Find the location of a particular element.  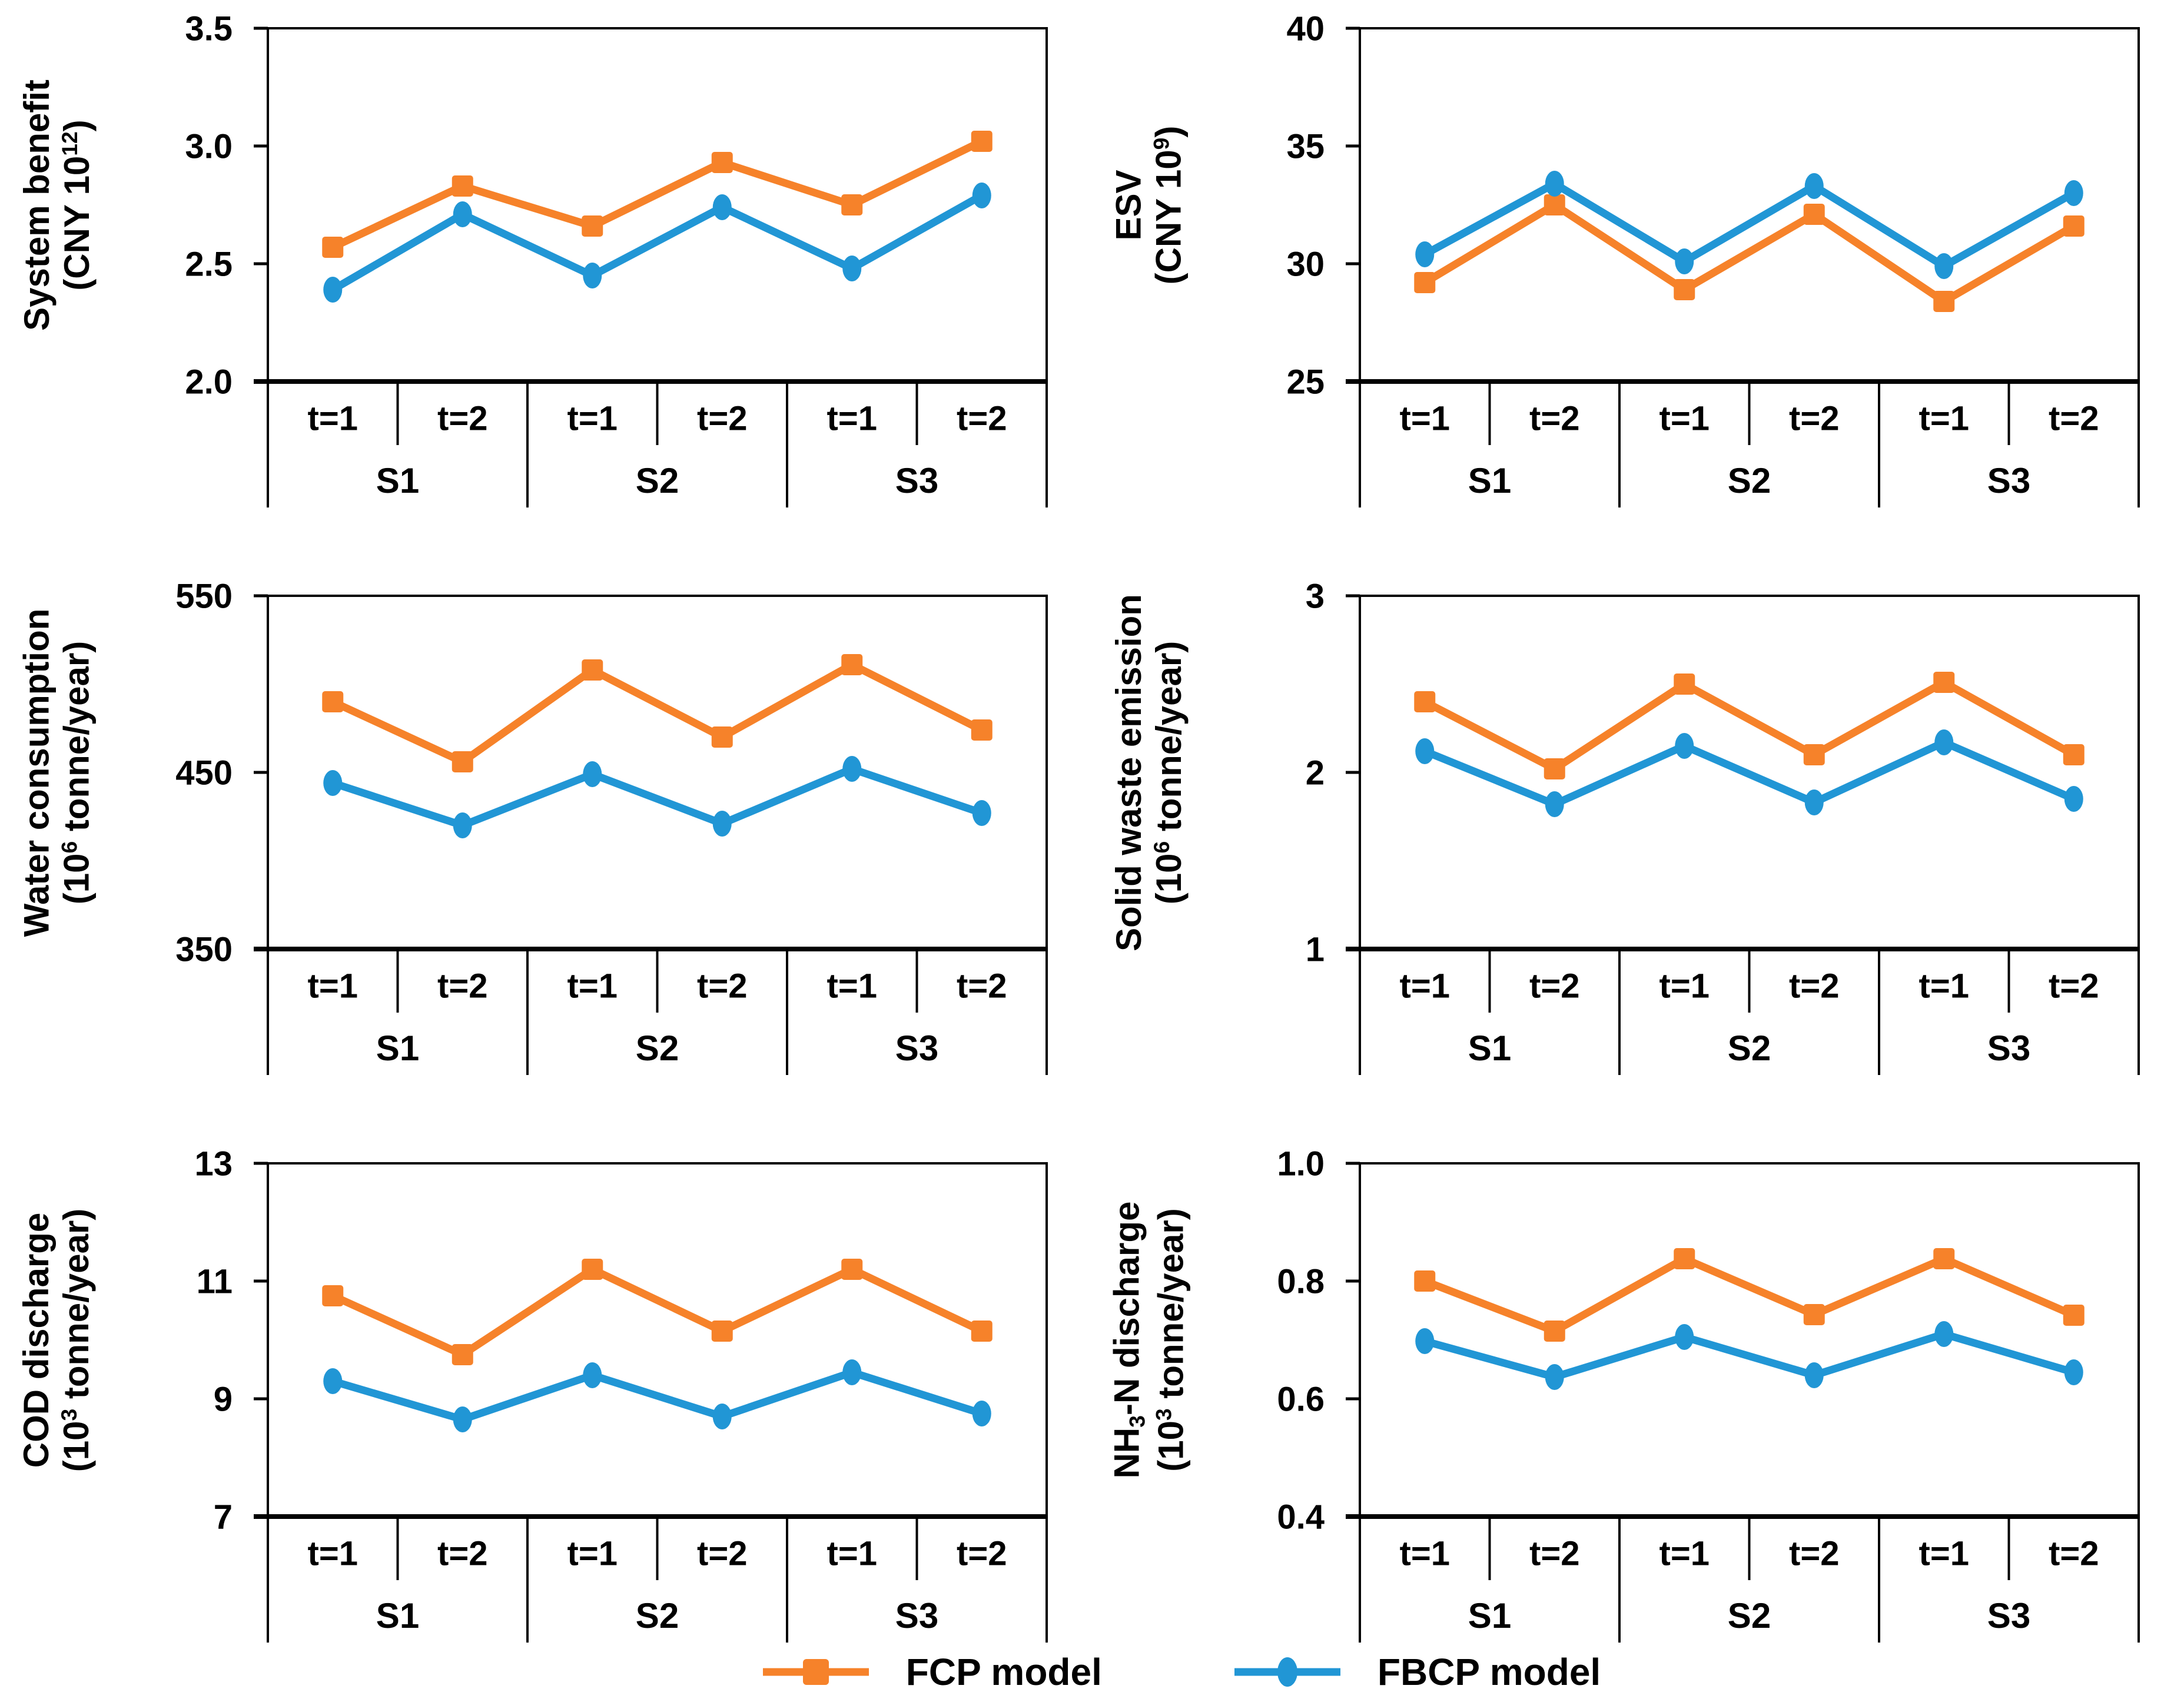

plot-system-benefit: 2.0 2.5 3.0 3.5 t=1 t=2 t=1 t=2 t=1 t=2 S1 S2 S3 is located at coordinates (616, 258).